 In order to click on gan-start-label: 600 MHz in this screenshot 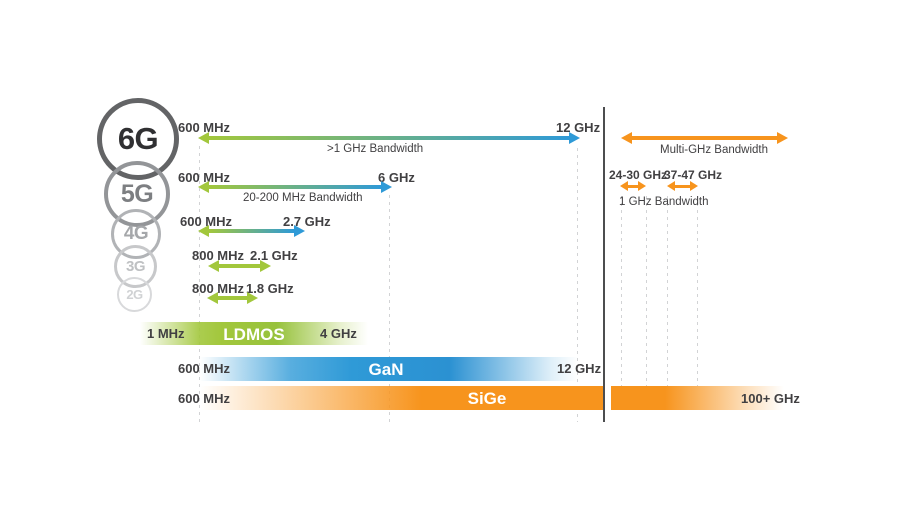, I will do `click(204, 368)`.